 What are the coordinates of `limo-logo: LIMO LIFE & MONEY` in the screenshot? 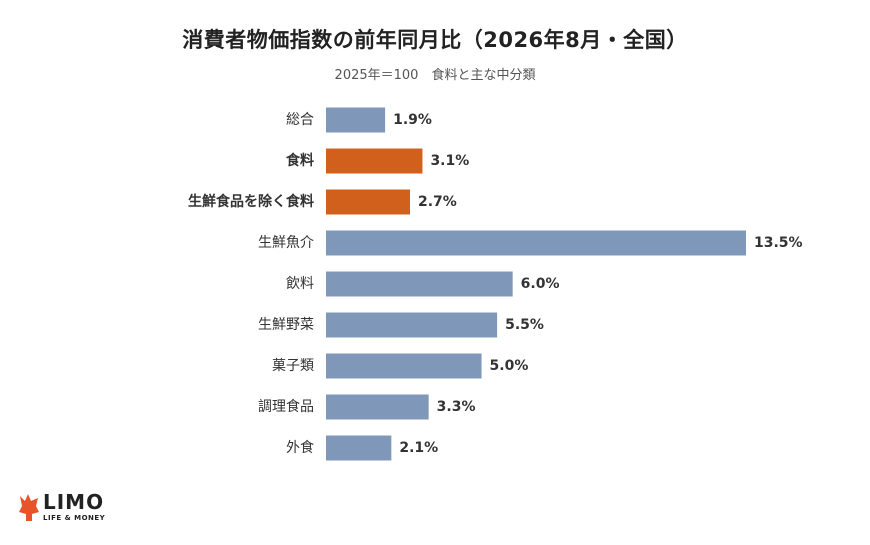 It's located at (73, 510).